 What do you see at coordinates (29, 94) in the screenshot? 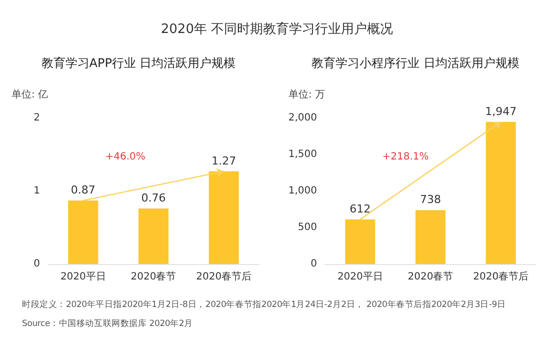
I see `y-axis-title: 单位: 亿` at bounding box center [29, 94].